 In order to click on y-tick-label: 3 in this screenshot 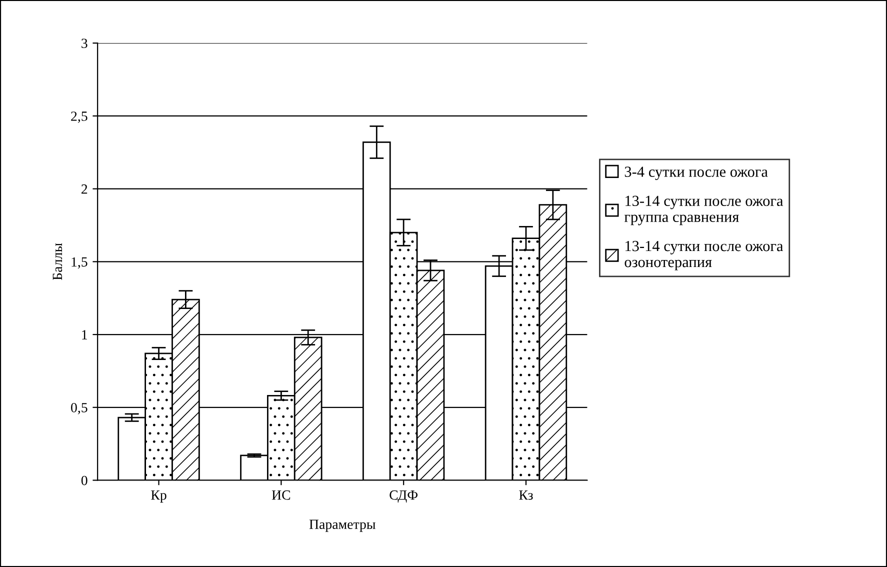, I will do `click(85, 43)`.